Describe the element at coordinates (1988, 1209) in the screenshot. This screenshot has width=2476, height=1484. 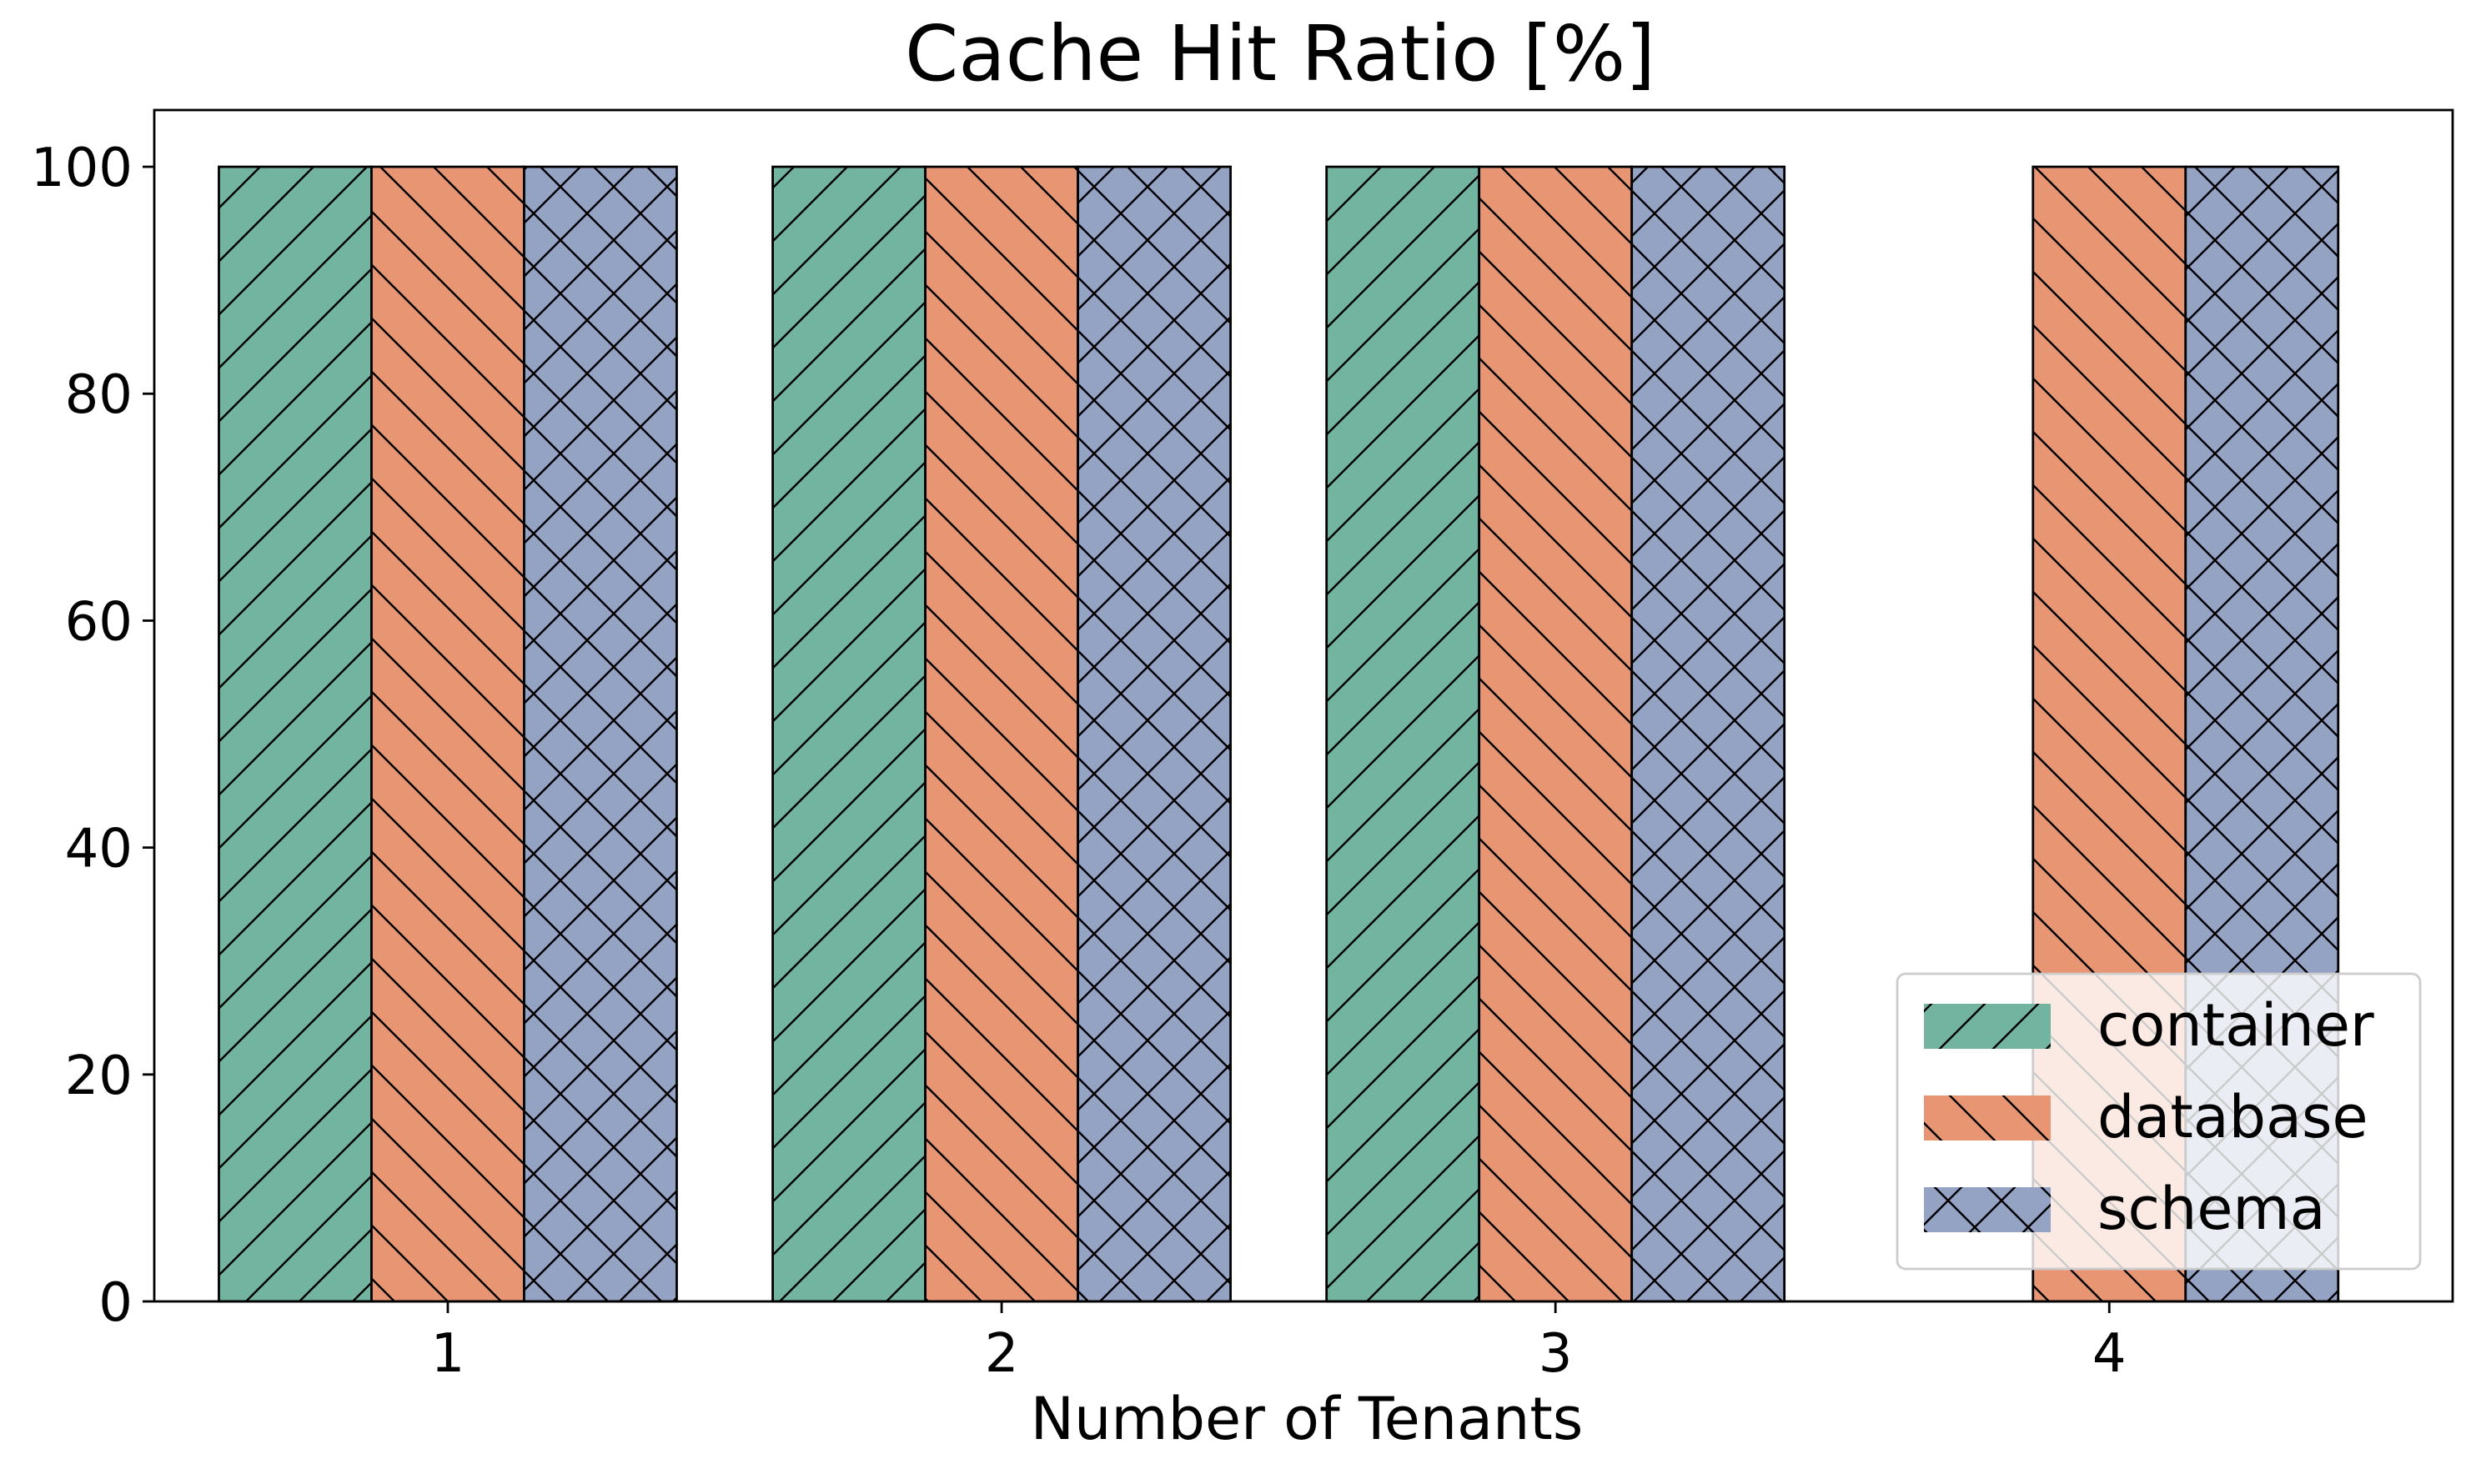
I see `legend-swatch-hatch-schema` at that location.